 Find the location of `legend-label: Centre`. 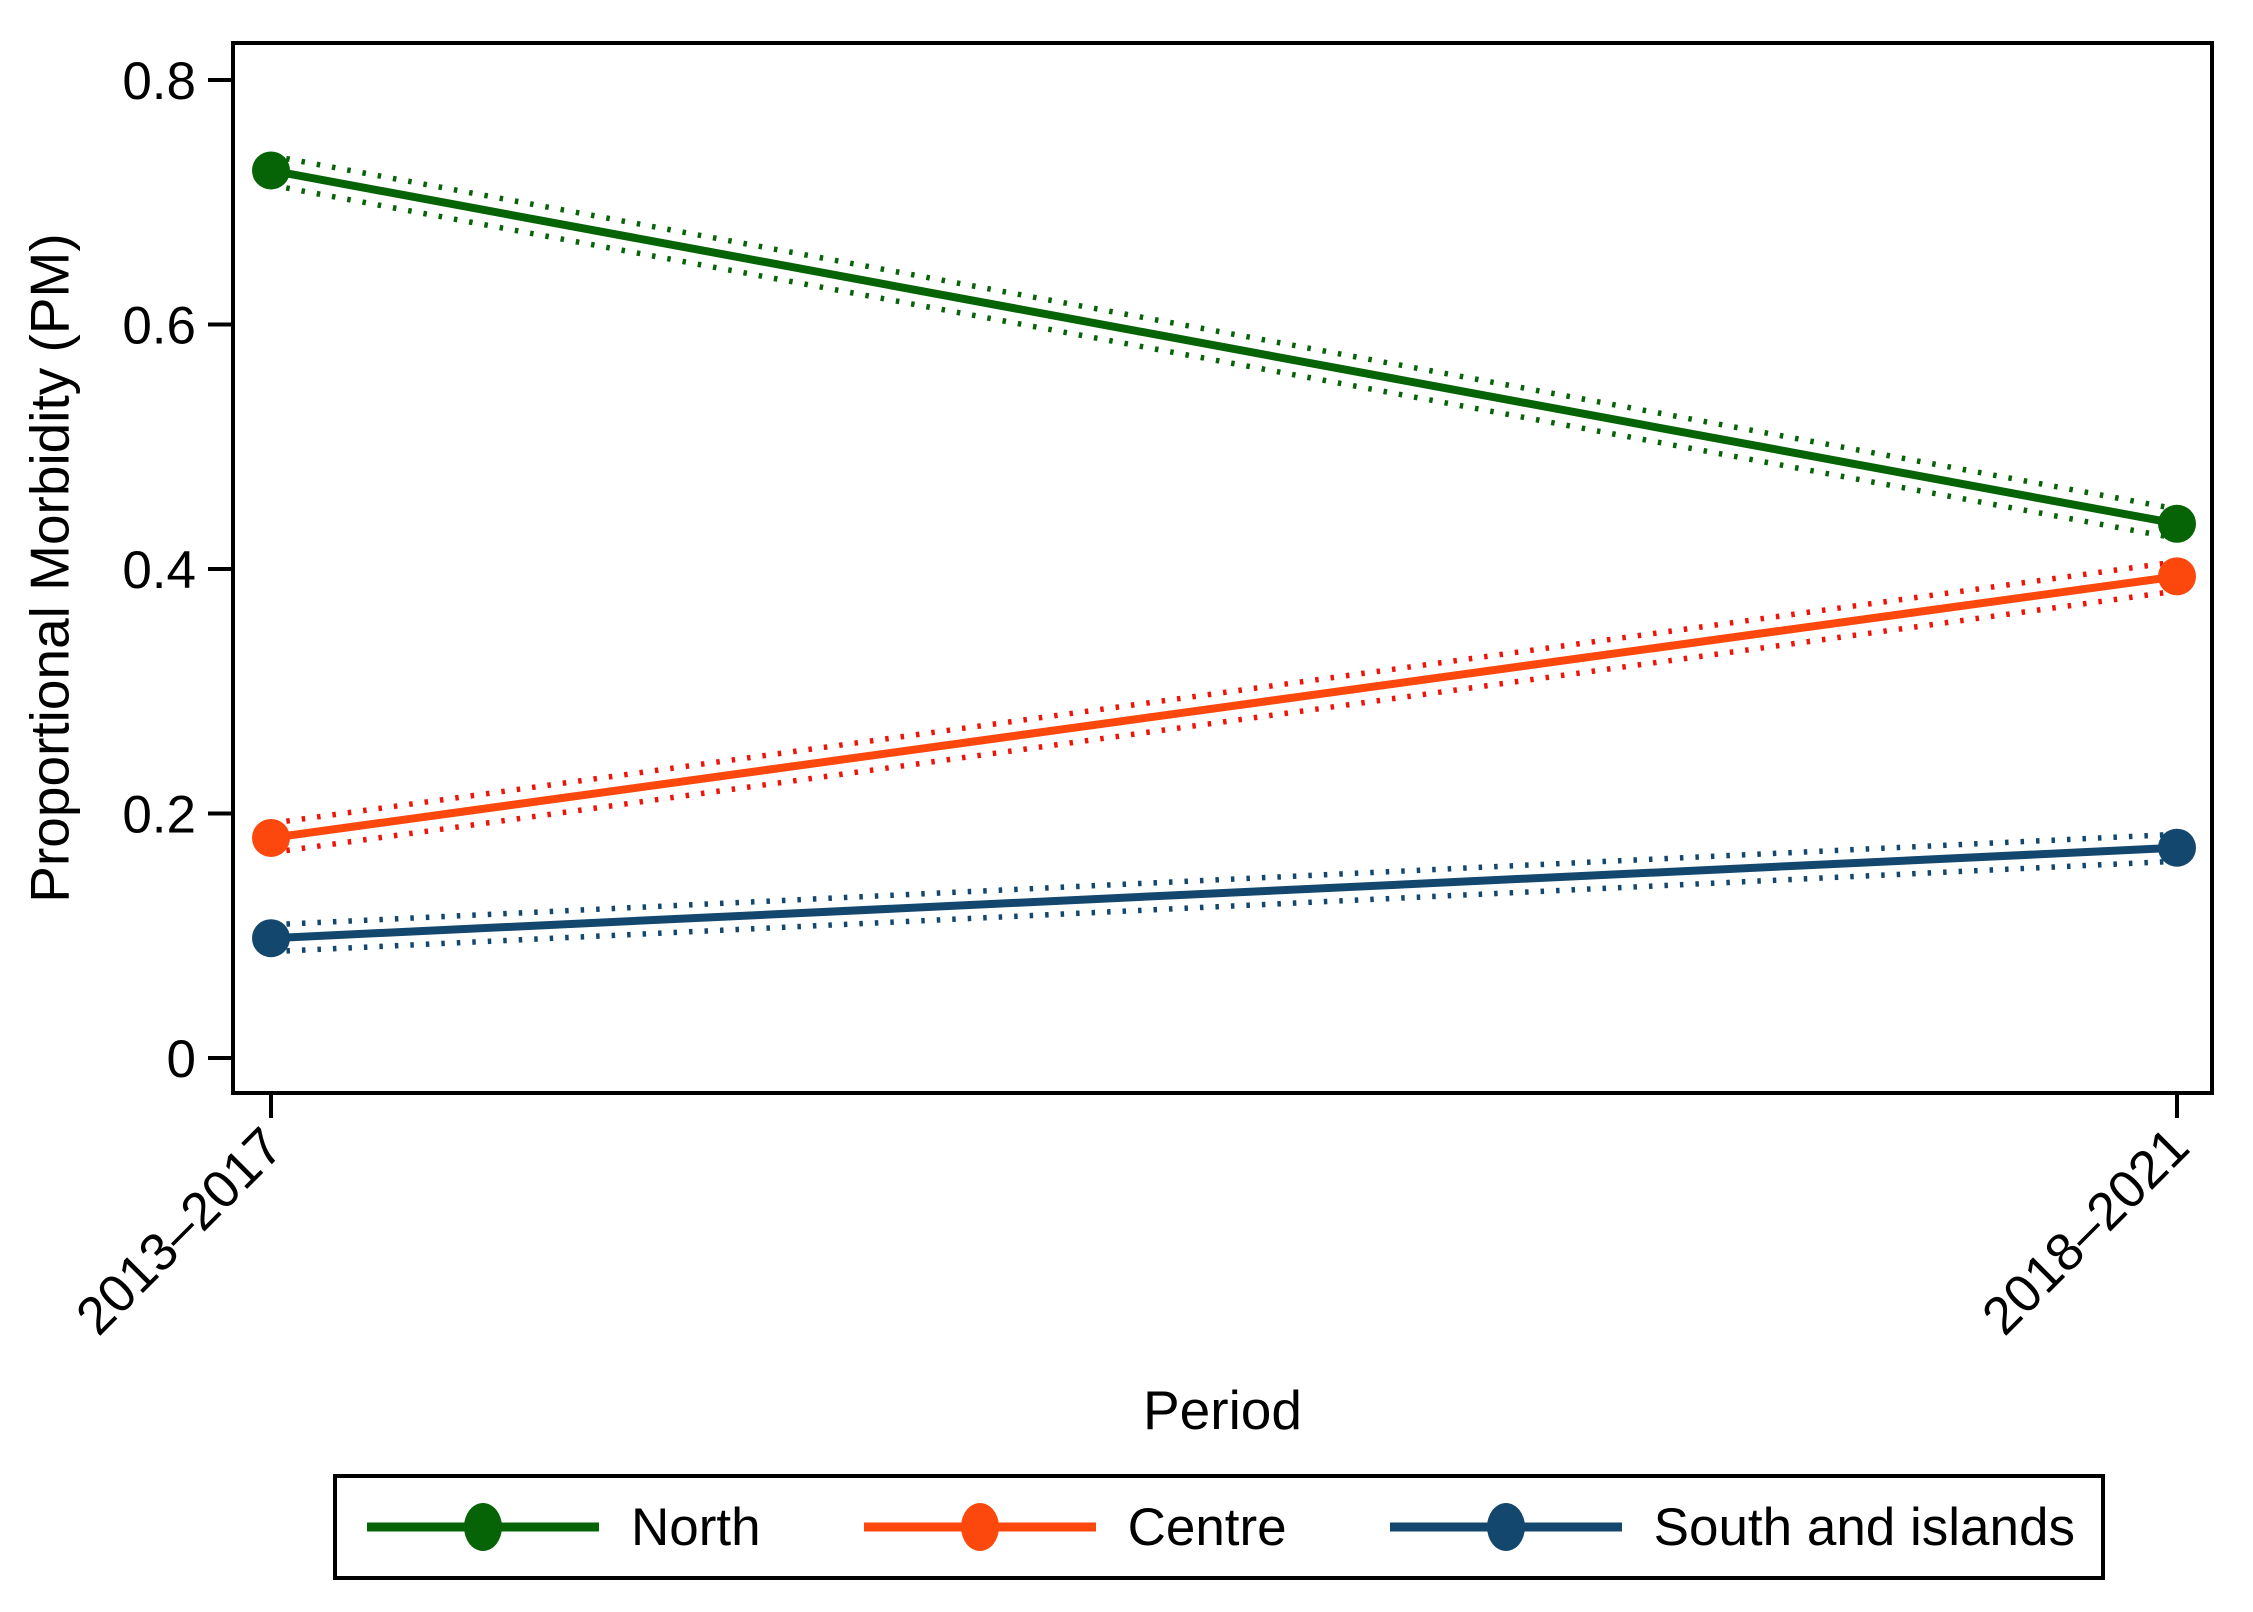

legend-label: Centre is located at coordinates (1207, 1527).